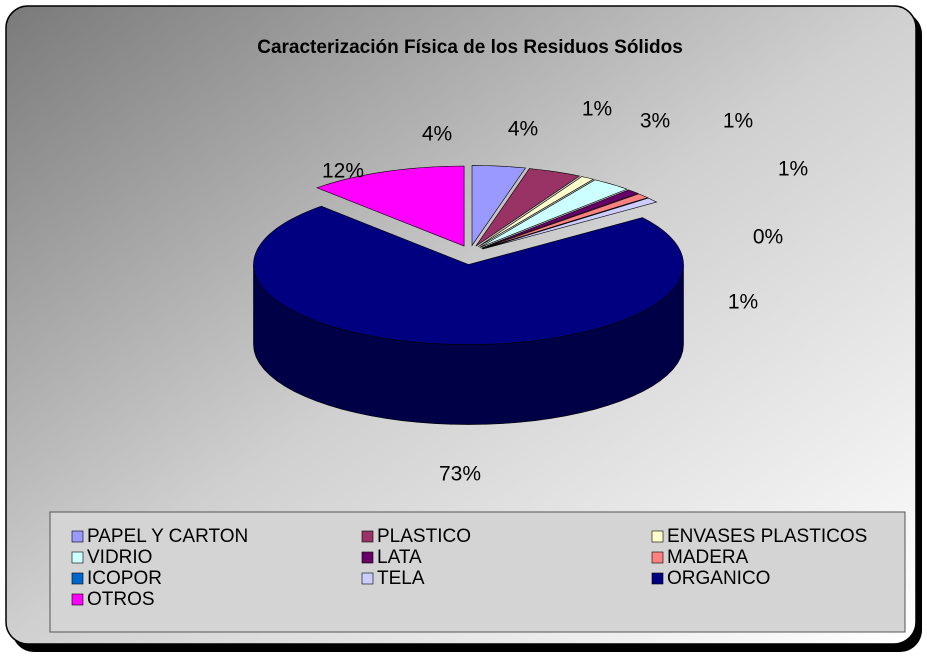 Image resolution: width=927 pixels, height=661 pixels. What do you see at coordinates (399, 557) in the screenshot?
I see `legend-label: LATA` at bounding box center [399, 557].